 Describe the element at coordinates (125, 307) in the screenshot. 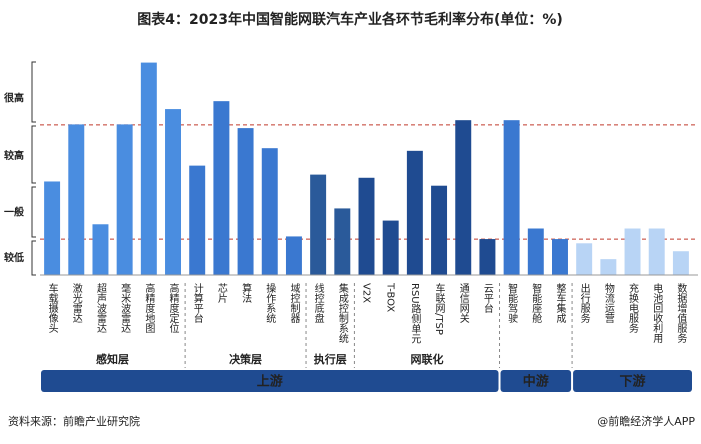

I see `x-tick-label: 毫米波雷达` at that location.